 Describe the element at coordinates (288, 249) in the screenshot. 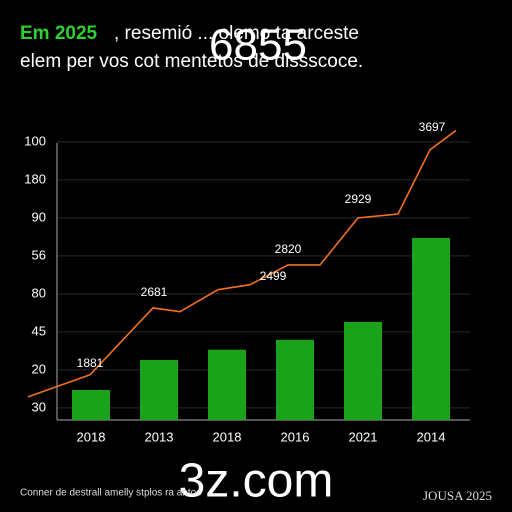

I see `annotation: 2820` at that location.